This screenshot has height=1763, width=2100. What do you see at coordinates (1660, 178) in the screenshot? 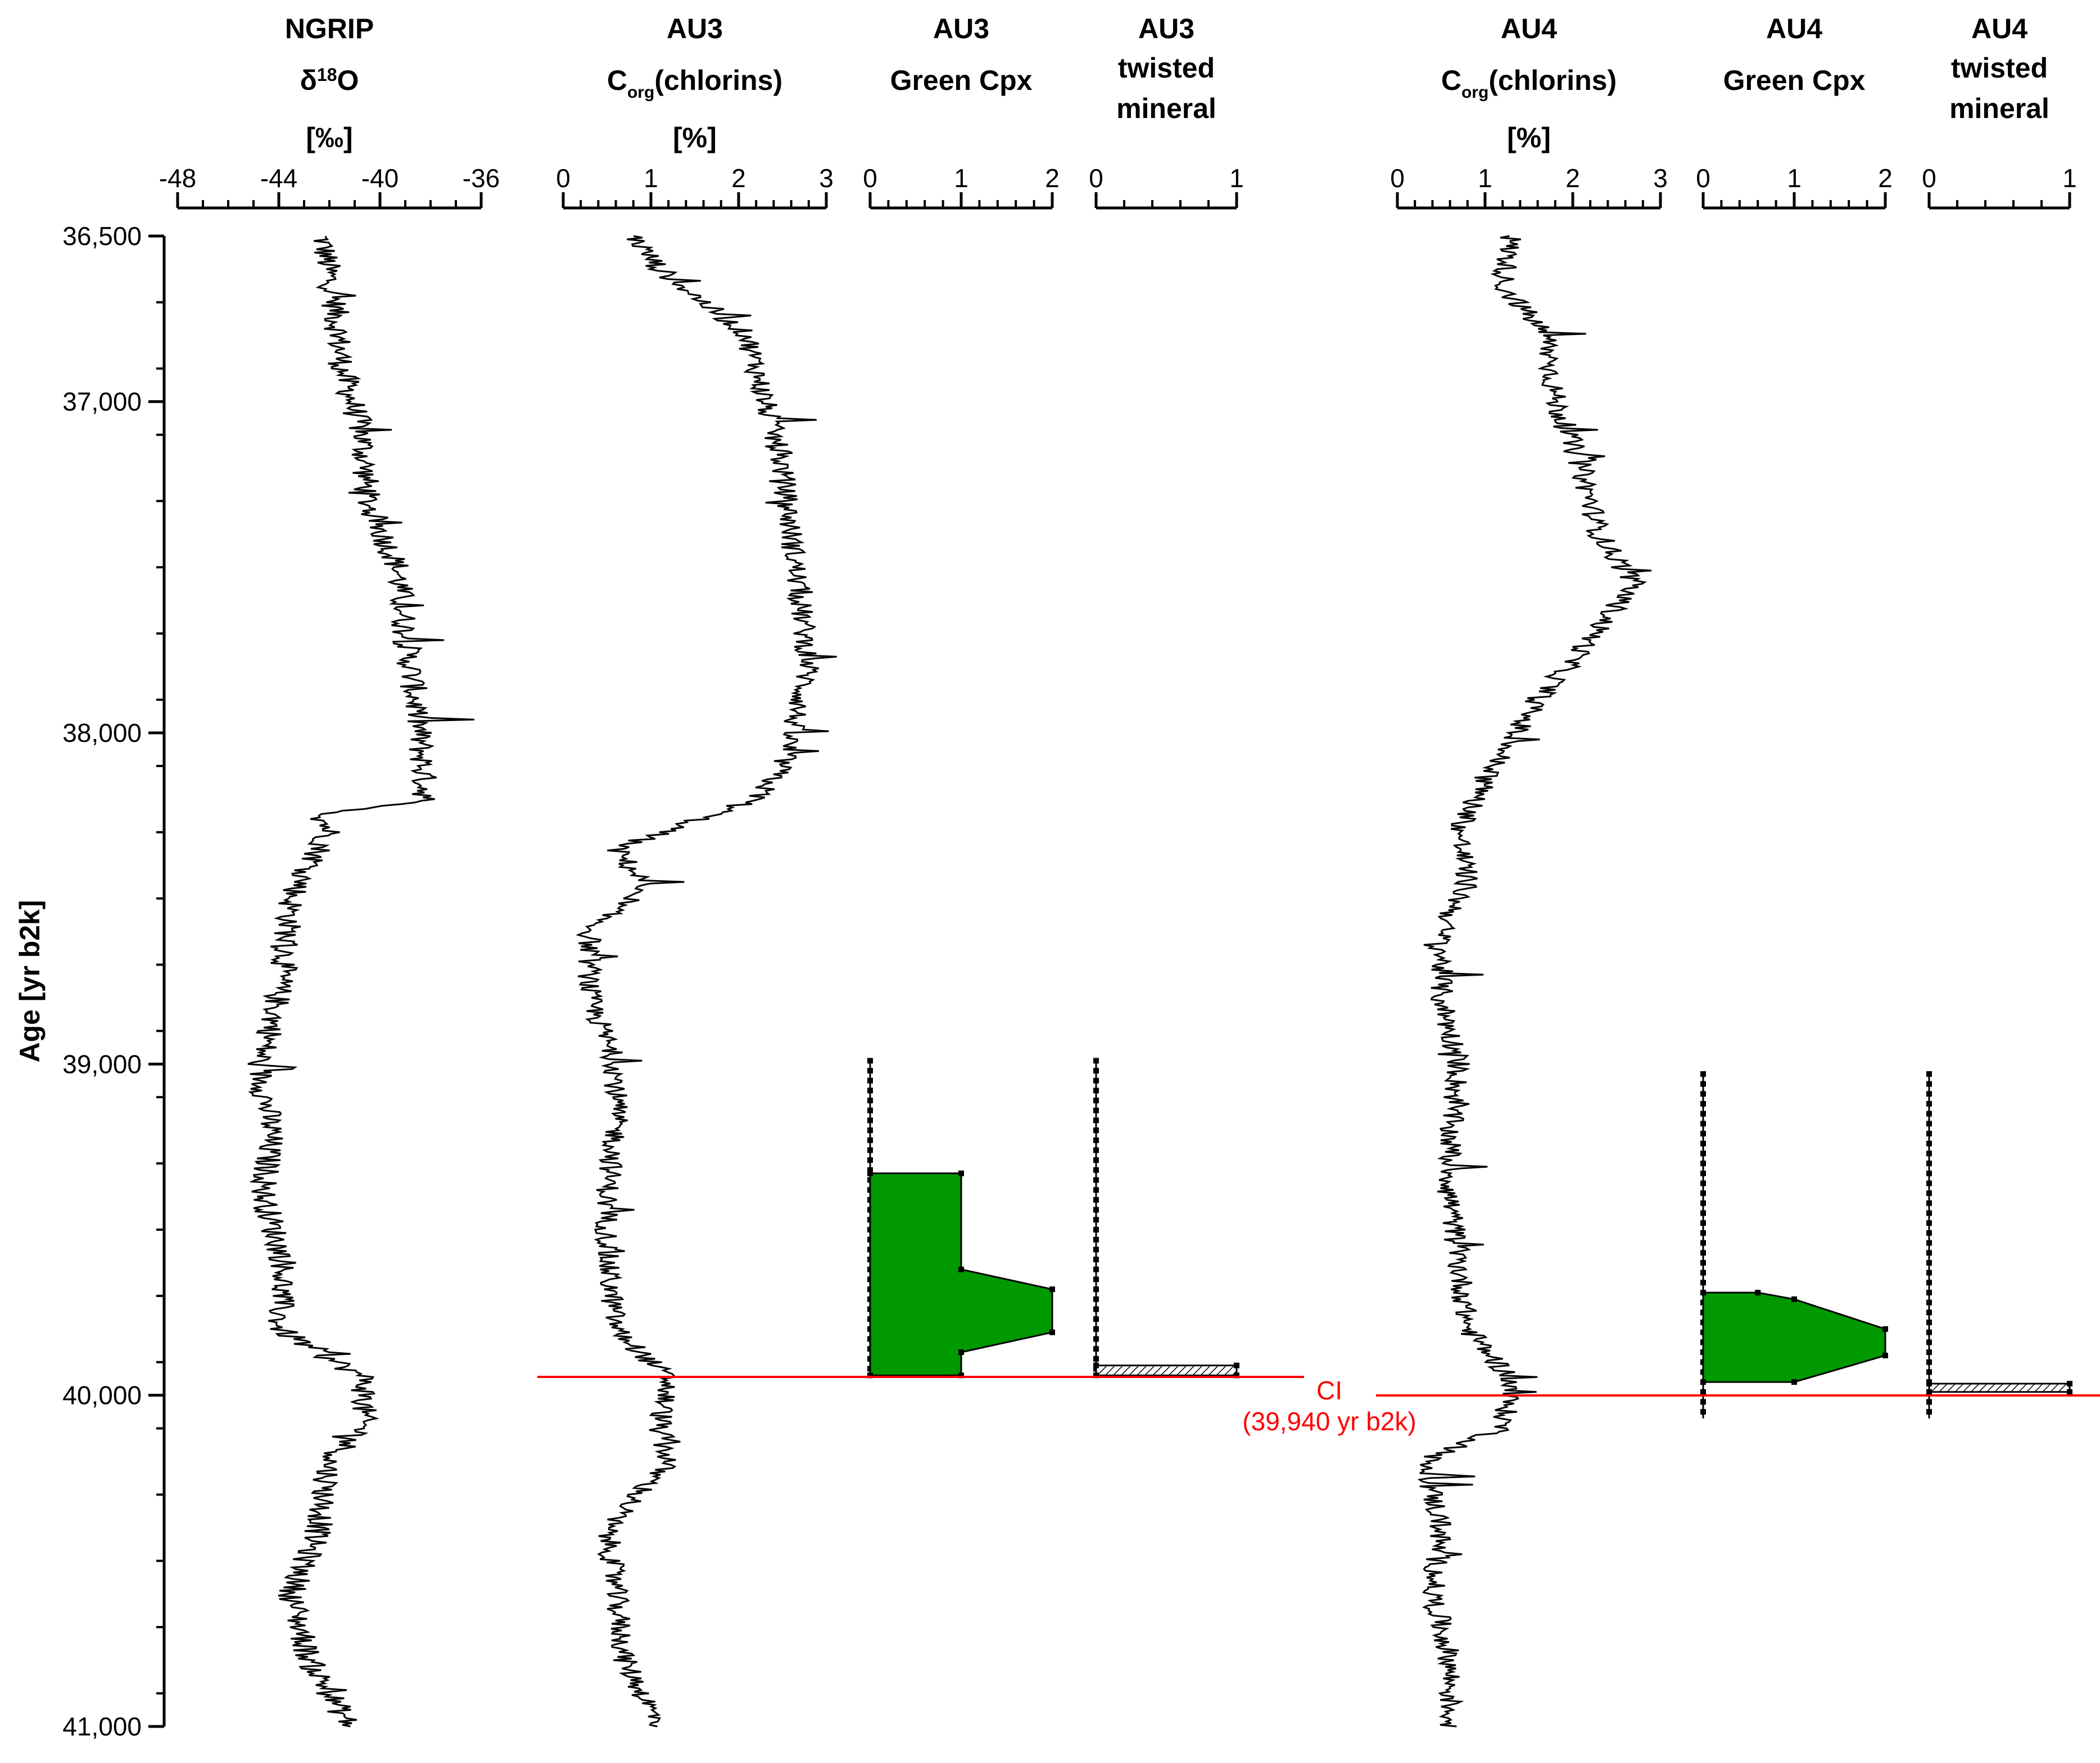
I see `x-tick-label: 3` at bounding box center [1660, 178].